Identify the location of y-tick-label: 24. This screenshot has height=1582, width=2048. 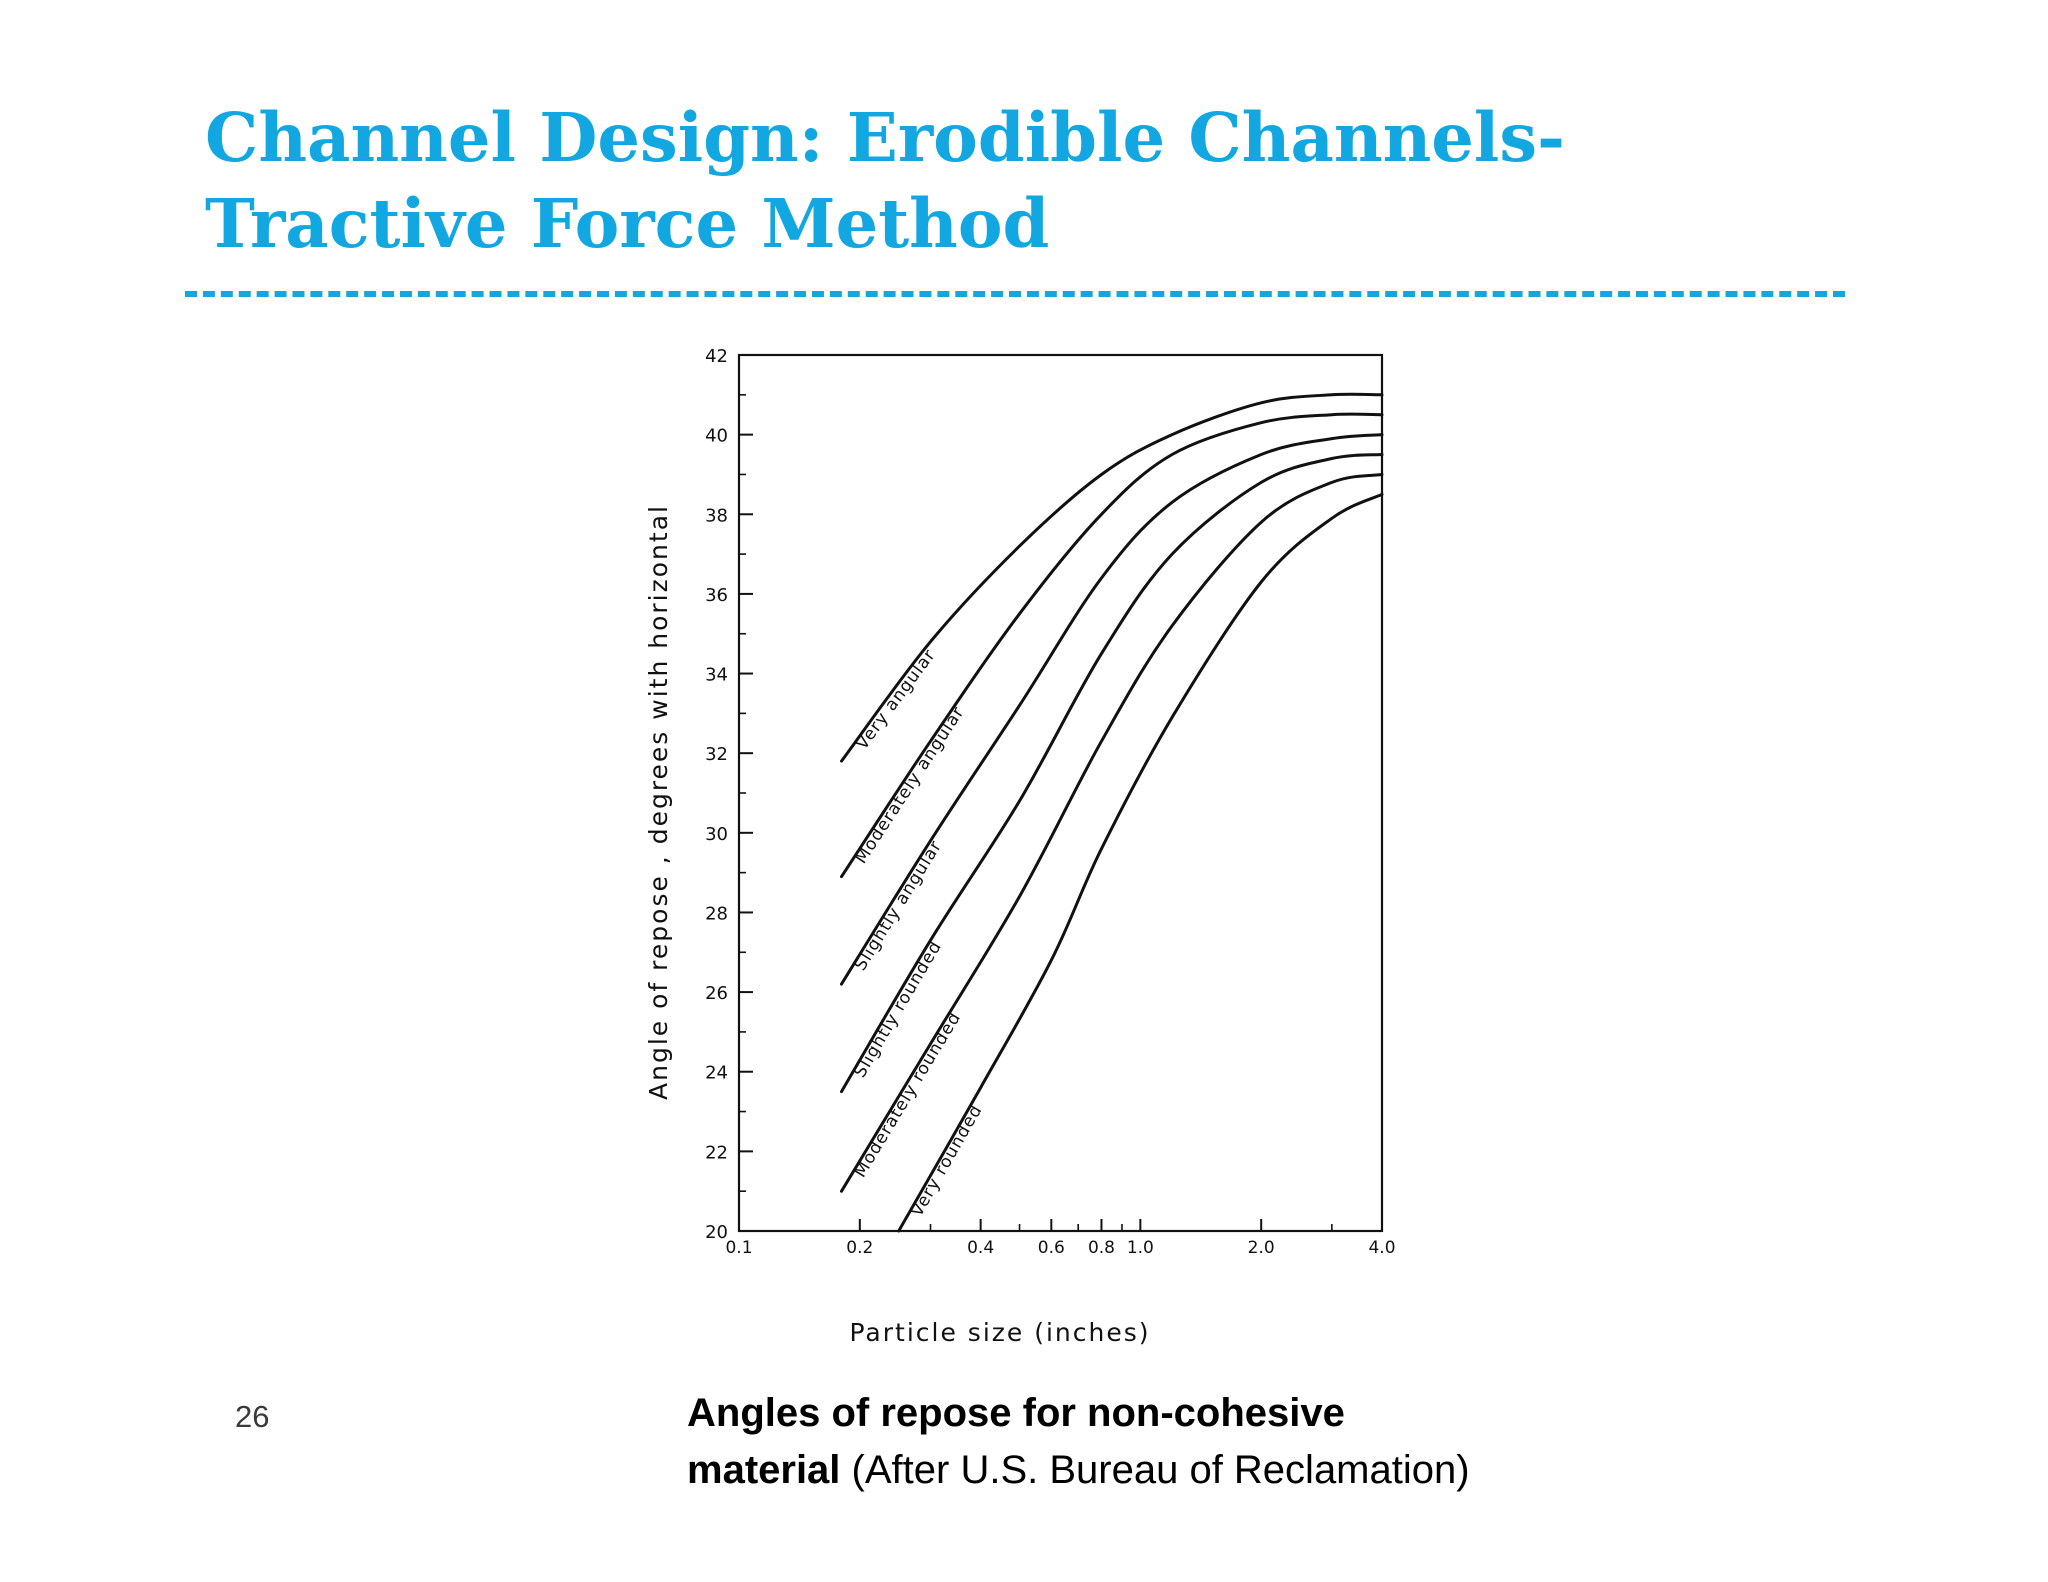
(716, 1073).